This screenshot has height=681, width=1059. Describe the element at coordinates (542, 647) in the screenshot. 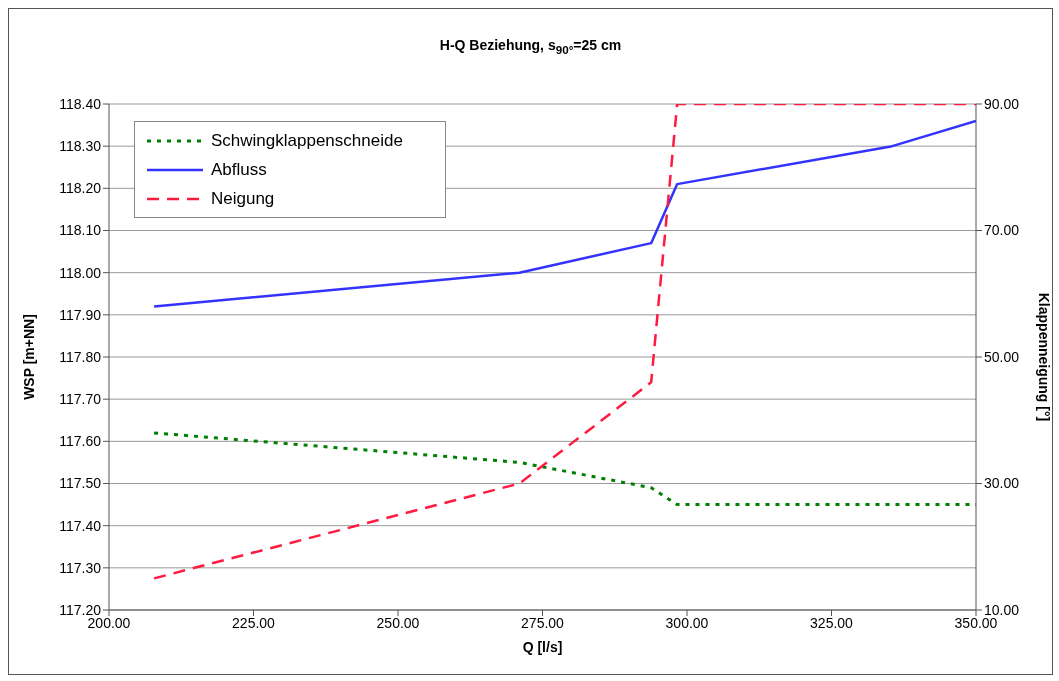

I see `x-axis-title: Q [l/s]` at that location.